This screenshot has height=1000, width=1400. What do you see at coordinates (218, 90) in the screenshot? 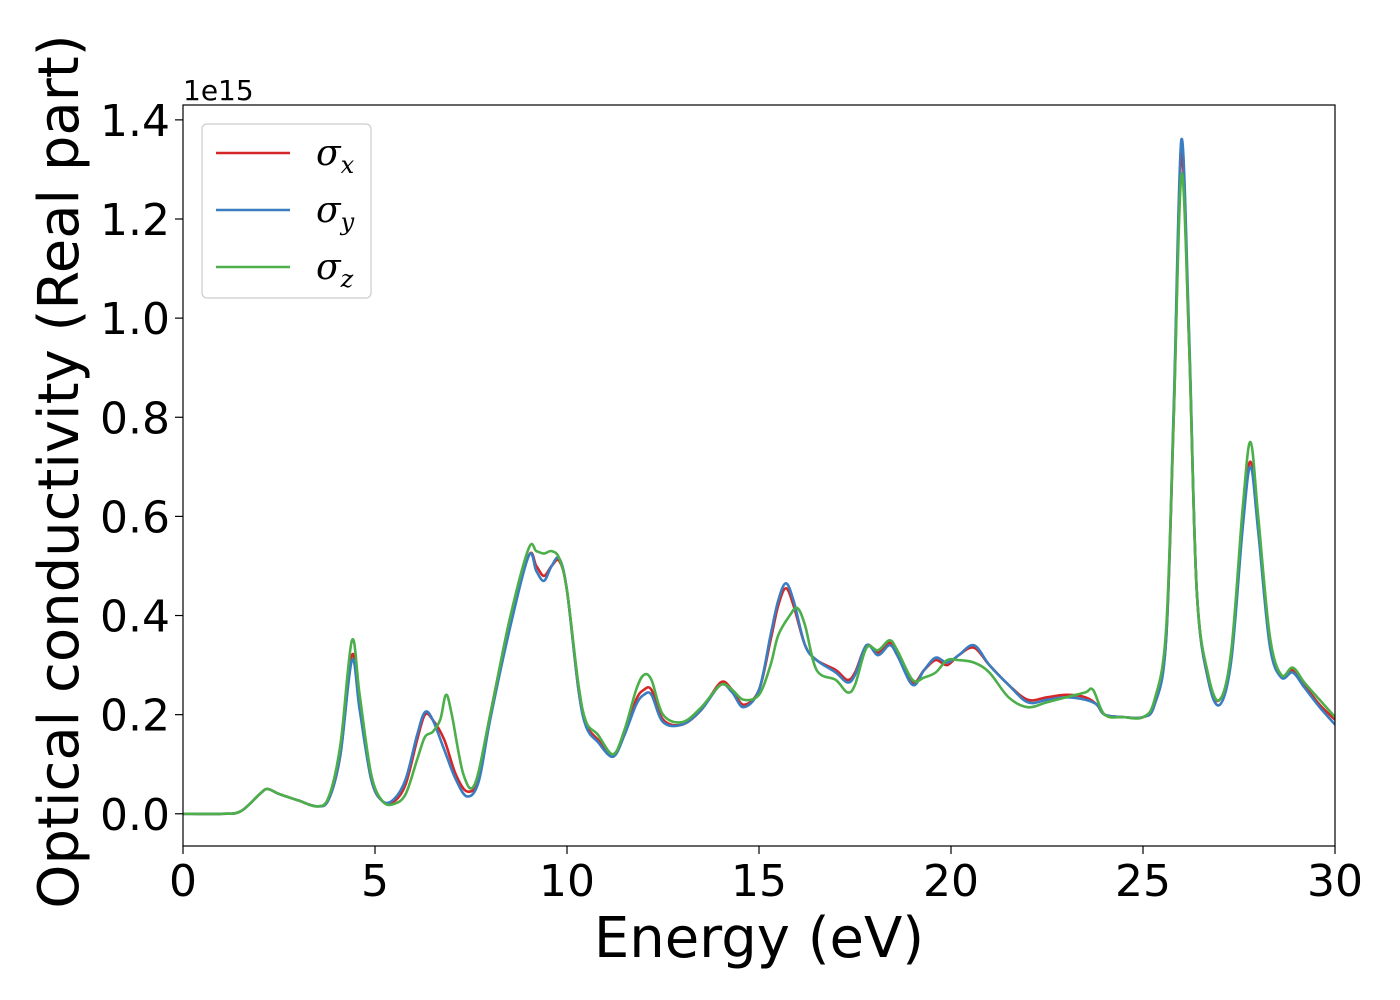
I see `y-offset-label: 1e15` at bounding box center [218, 90].